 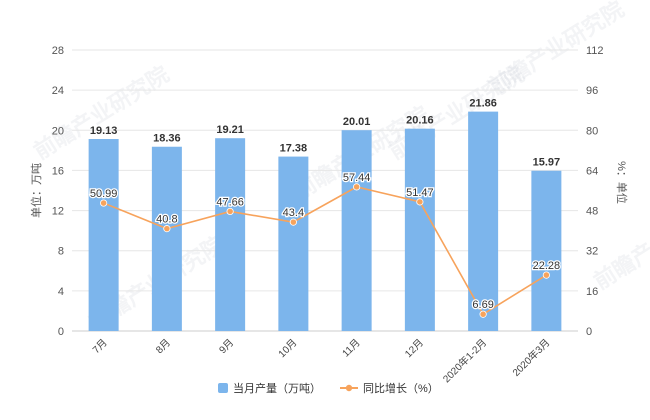 What do you see at coordinates (167, 139) in the screenshot?
I see `bar-value-label: 18.36` at bounding box center [167, 139].